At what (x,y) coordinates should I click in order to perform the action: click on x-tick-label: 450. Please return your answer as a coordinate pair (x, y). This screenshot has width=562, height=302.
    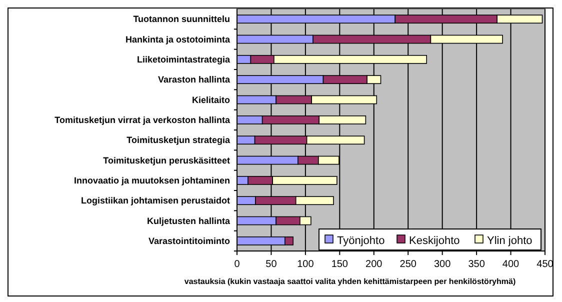
    Looking at the image, I should click on (545, 264).